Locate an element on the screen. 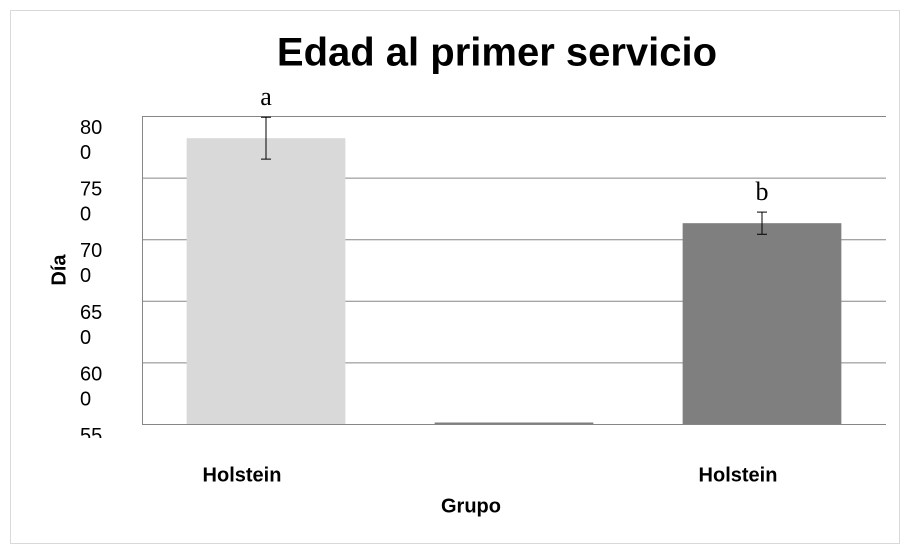 Image resolution: width=901 pixels, height=544 pixels. y-tick-label: 75 0 is located at coordinates (91, 202).